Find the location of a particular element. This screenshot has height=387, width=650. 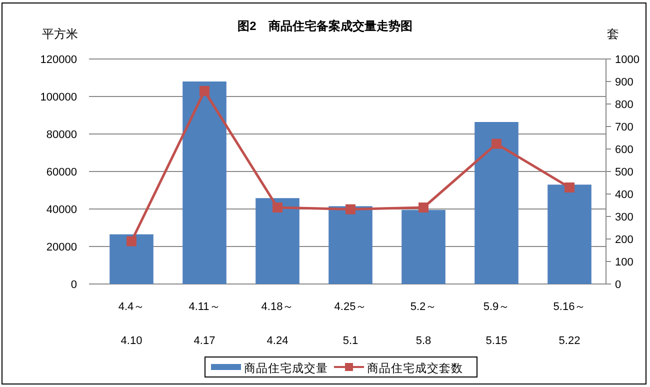

y2-tick-label: 1000 is located at coordinates (627, 60).